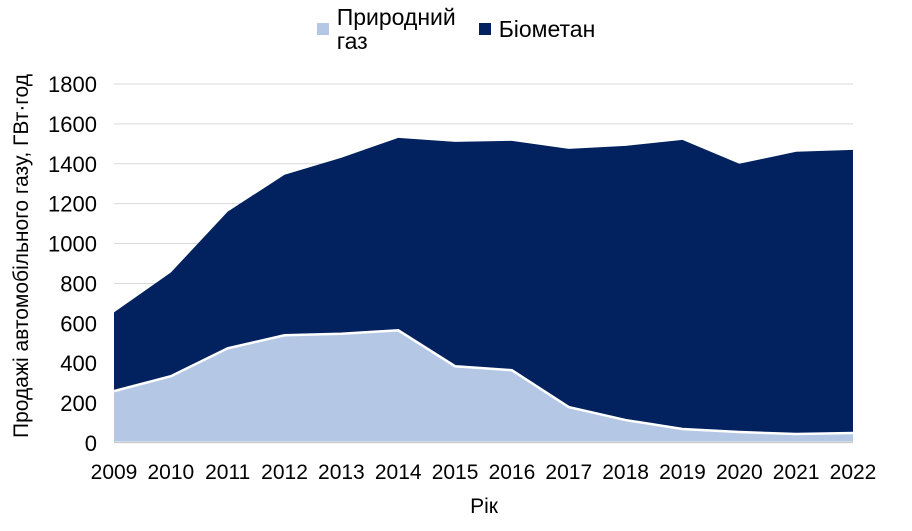 The image size is (912, 531). Describe the element at coordinates (78, 363) in the screenshot. I see `y-tick-label: 400` at that location.